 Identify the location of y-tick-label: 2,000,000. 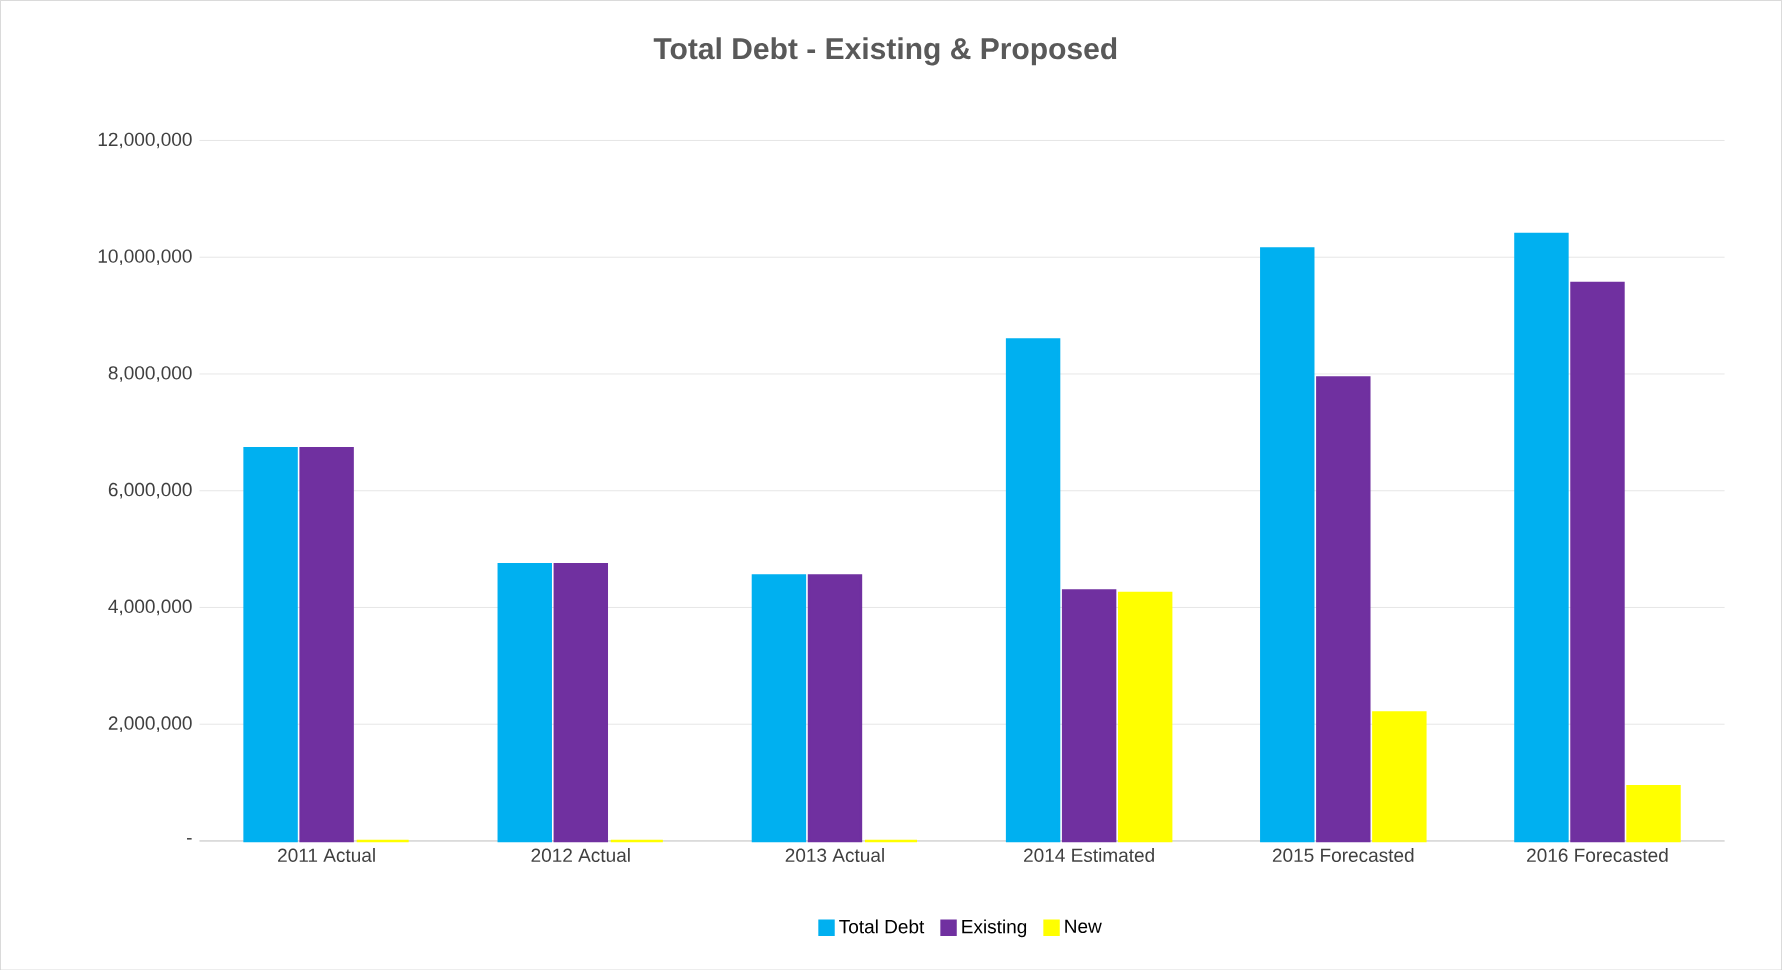
(150, 724).